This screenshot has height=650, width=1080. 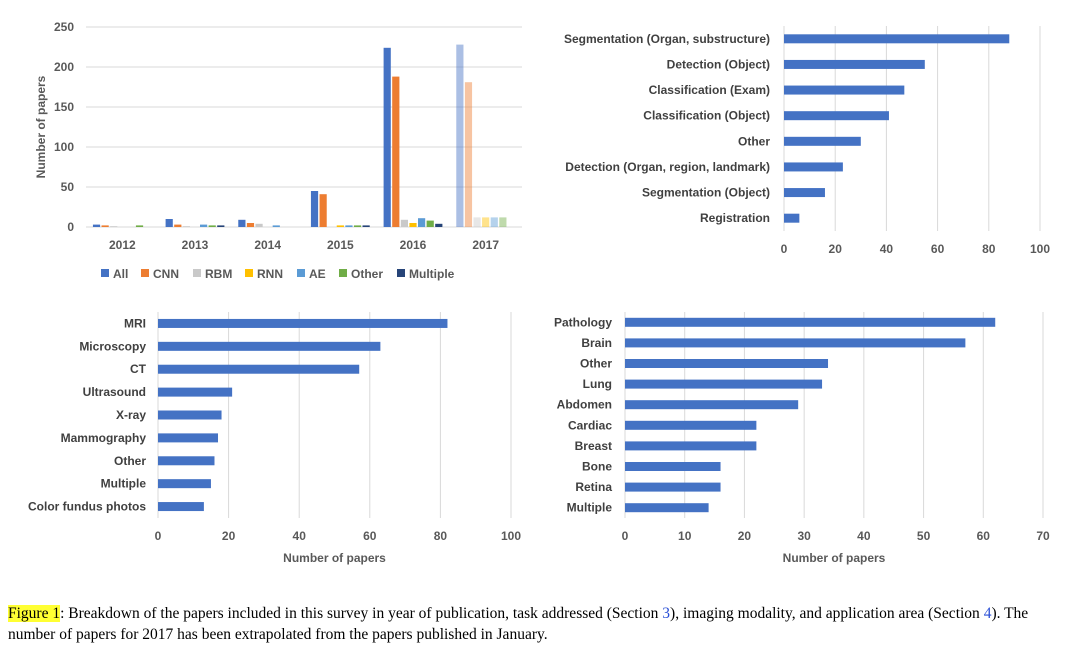 I want to click on bar-ae-2017, so click(x=494, y=222).